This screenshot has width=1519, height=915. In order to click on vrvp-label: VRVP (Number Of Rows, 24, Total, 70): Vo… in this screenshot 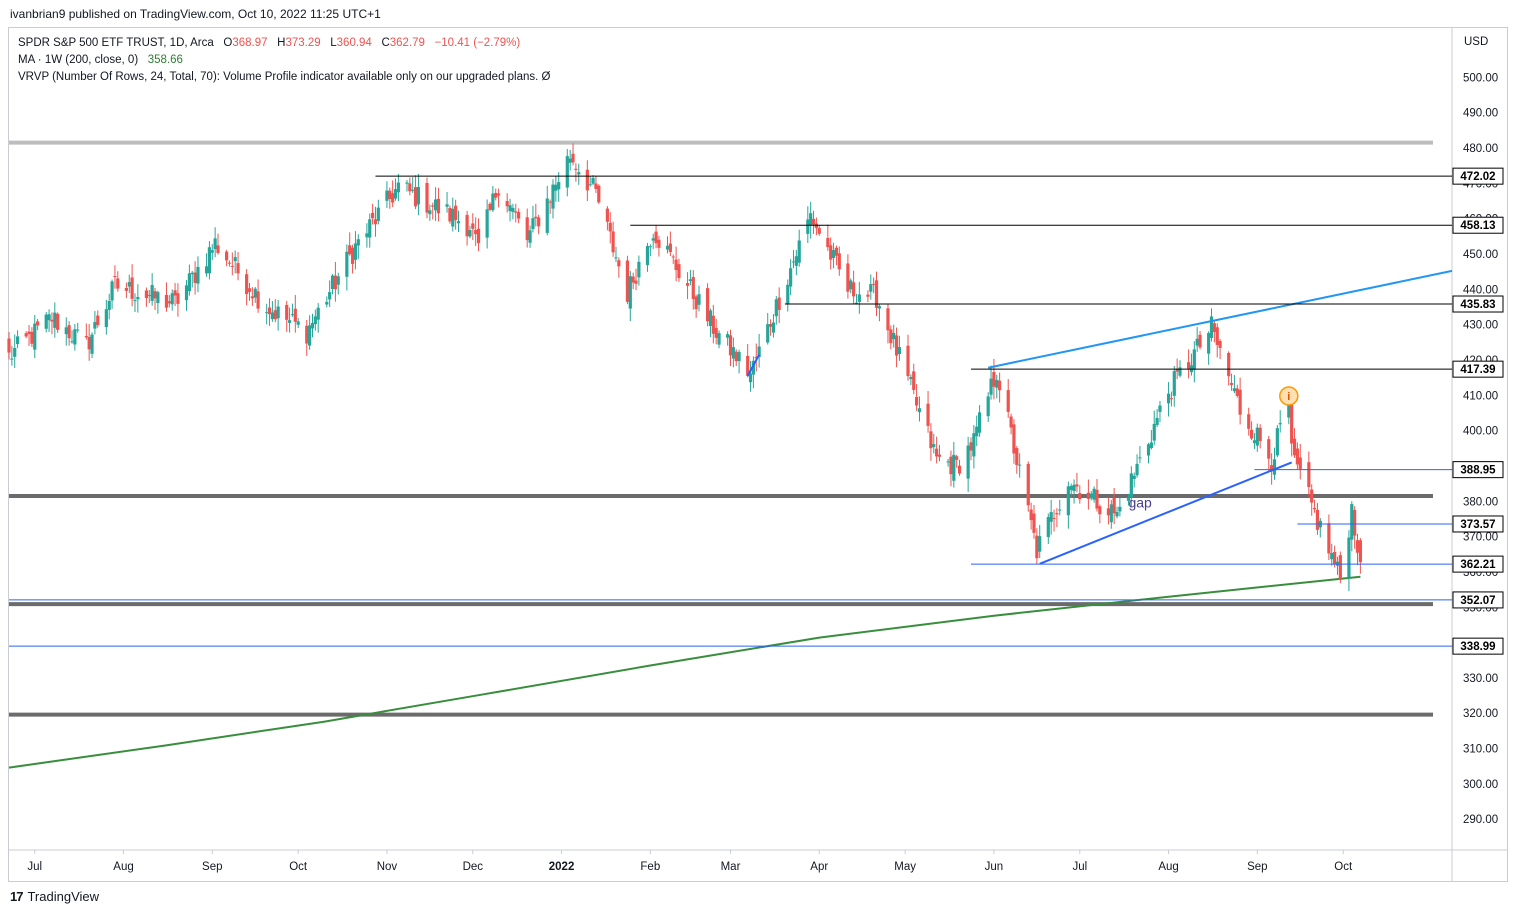, I will do `click(284, 77)`.